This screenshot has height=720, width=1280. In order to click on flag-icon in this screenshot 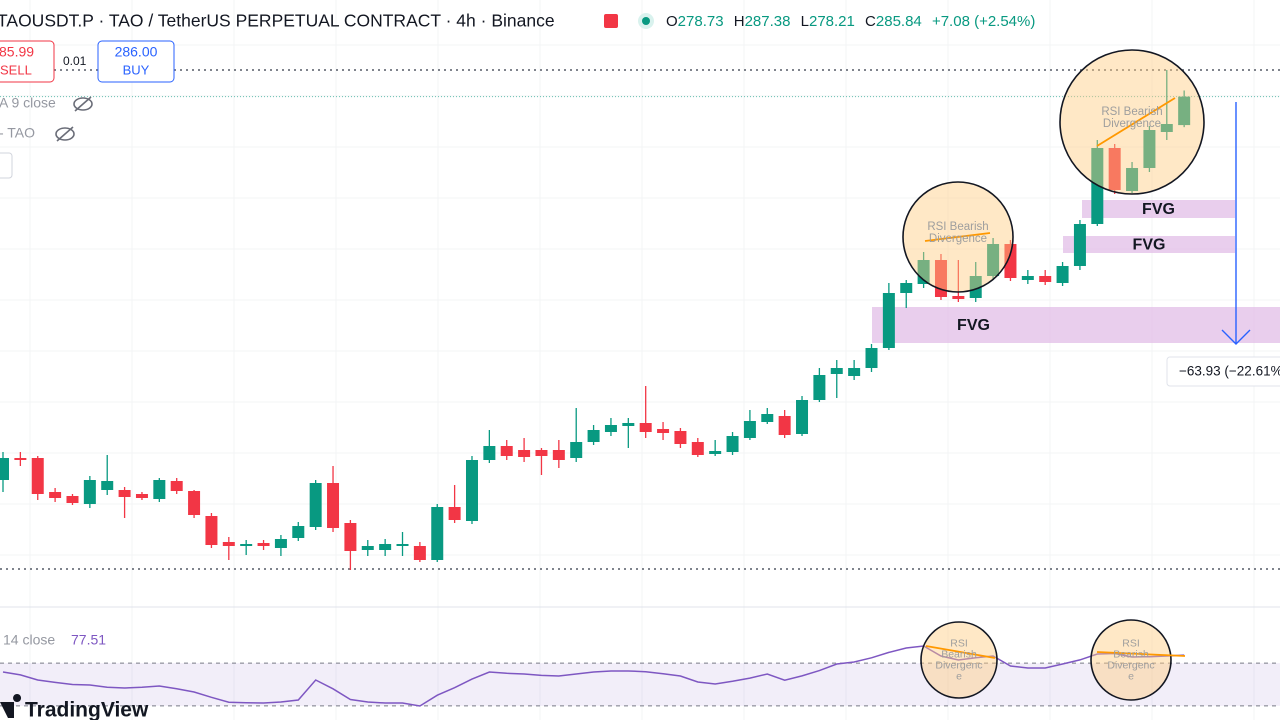, I will do `click(611, 21)`.